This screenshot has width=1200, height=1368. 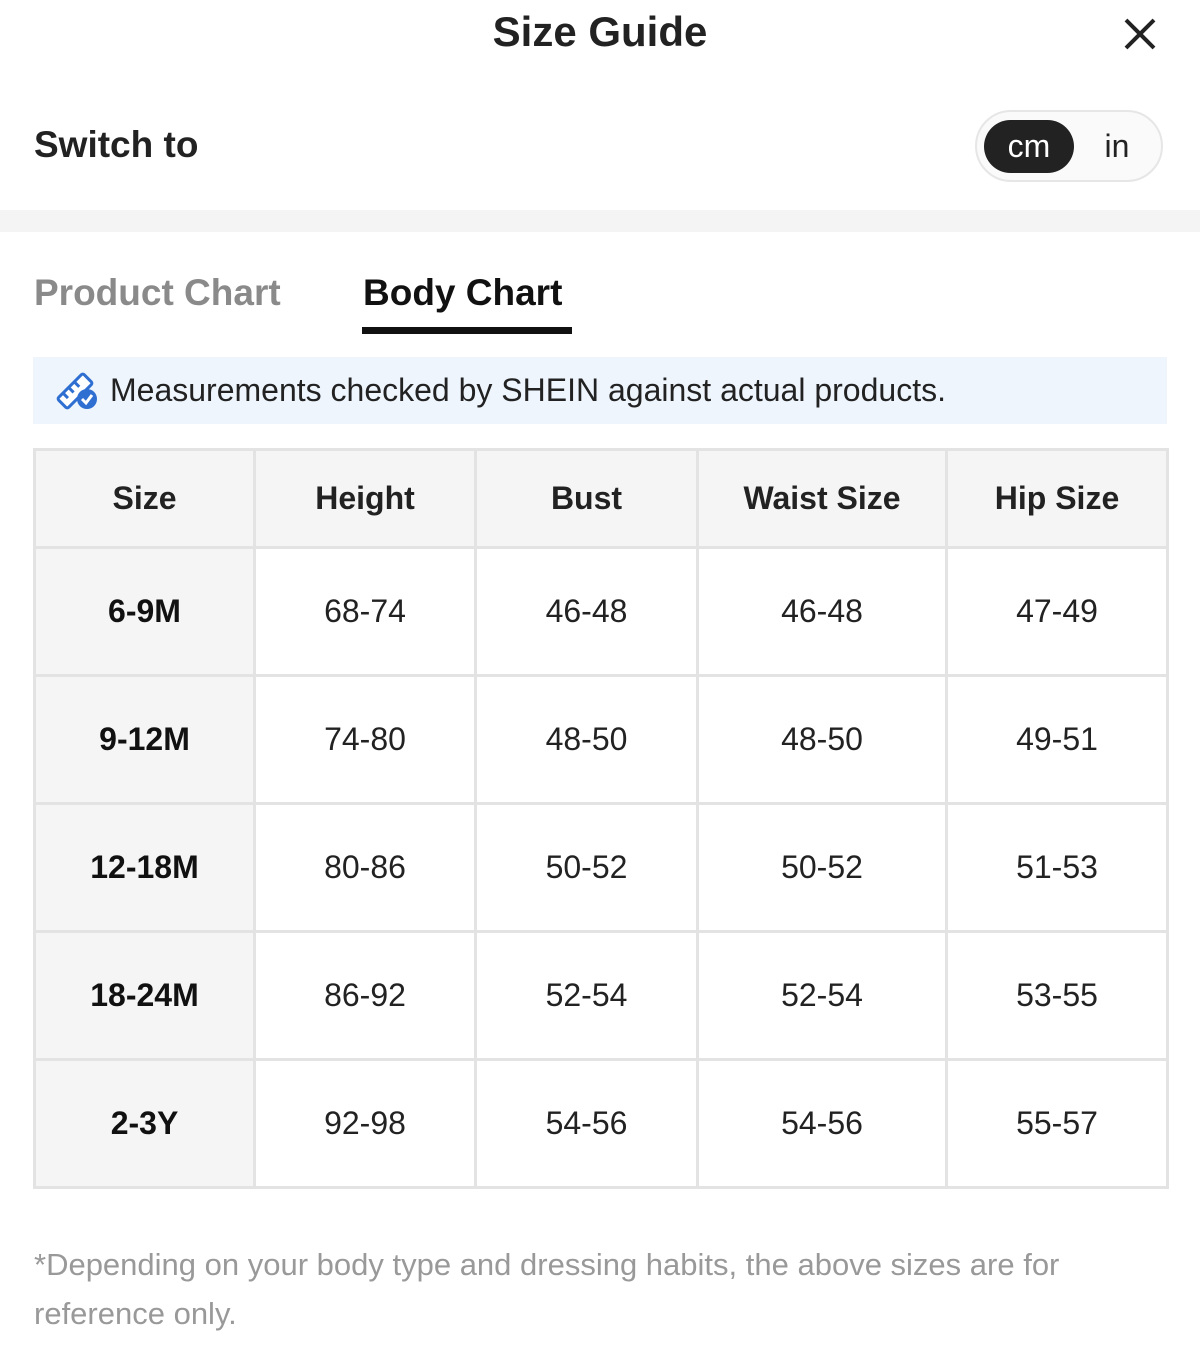 What do you see at coordinates (116, 144) in the screenshot?
I see `switch-label: Switch to` at bounding box center [116, 144].